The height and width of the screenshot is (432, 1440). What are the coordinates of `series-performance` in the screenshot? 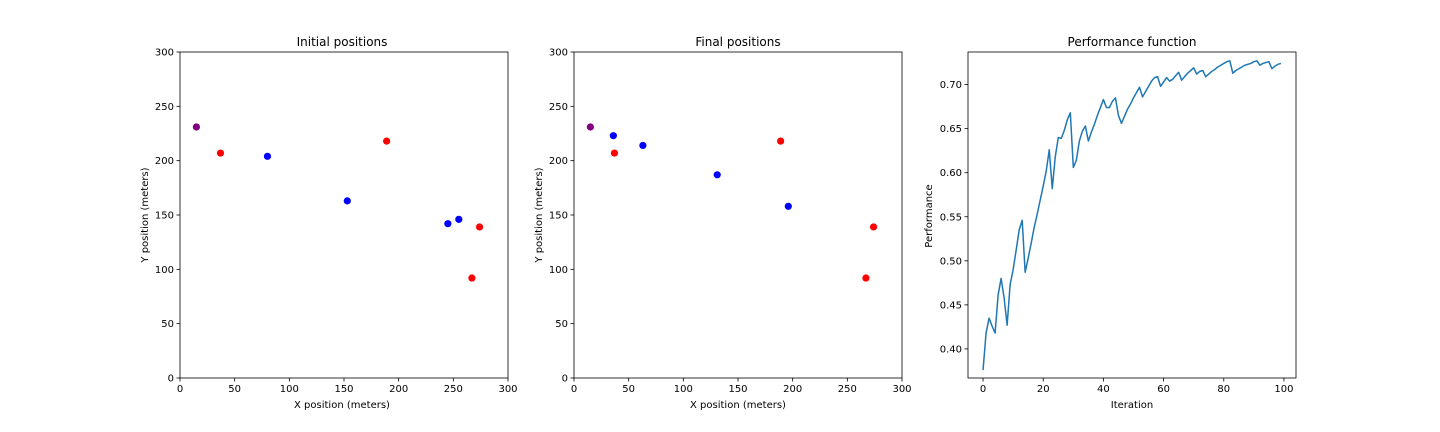 It's located at (1132, 215).